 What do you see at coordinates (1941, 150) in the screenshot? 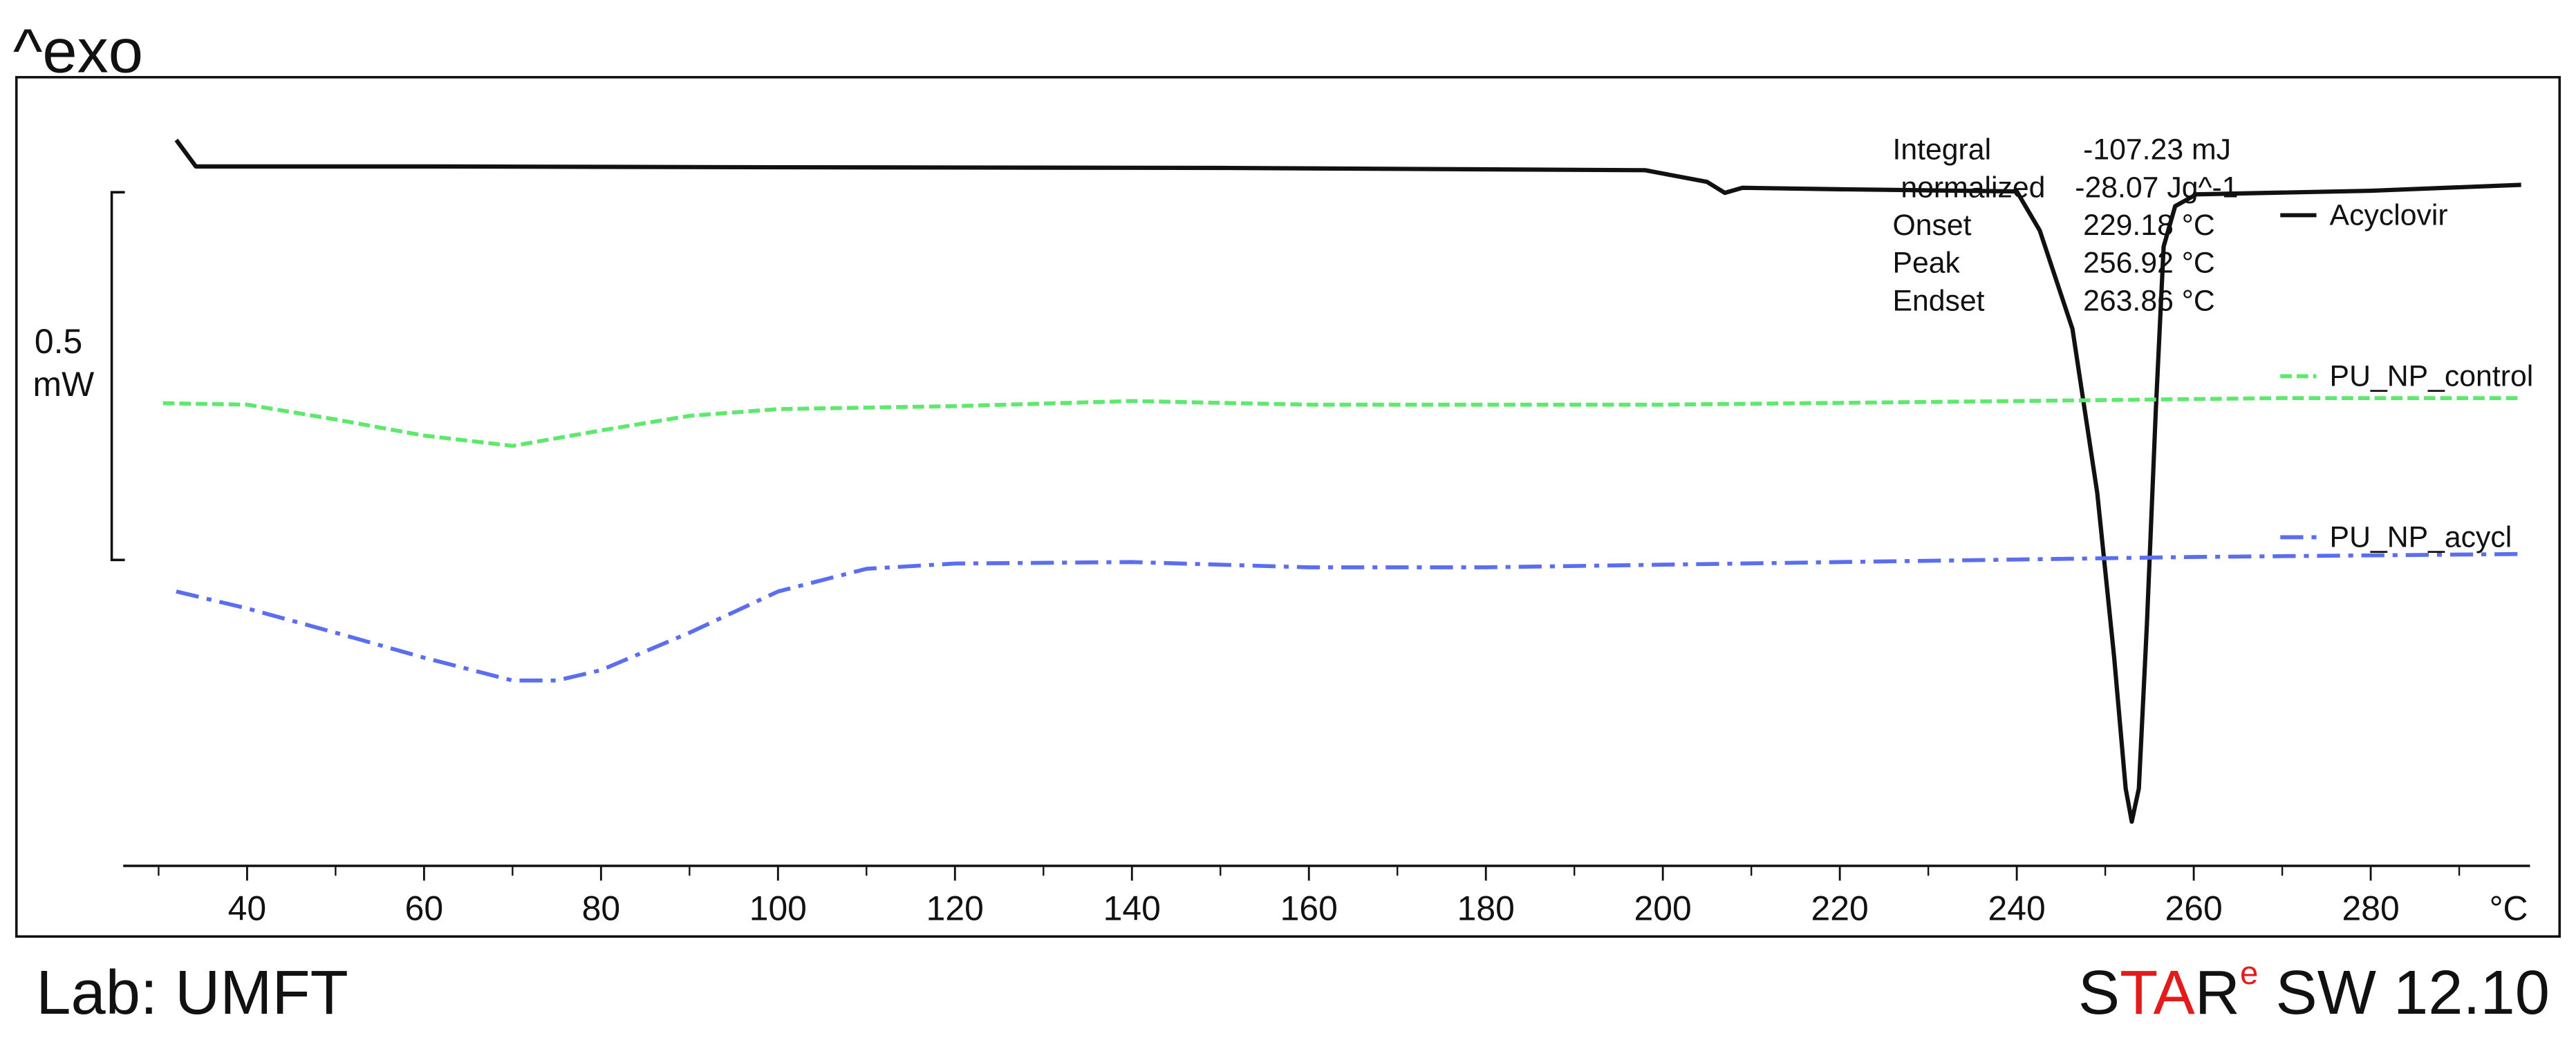
I see `annotation-label: Integral` at bounding box center [1941, 150].